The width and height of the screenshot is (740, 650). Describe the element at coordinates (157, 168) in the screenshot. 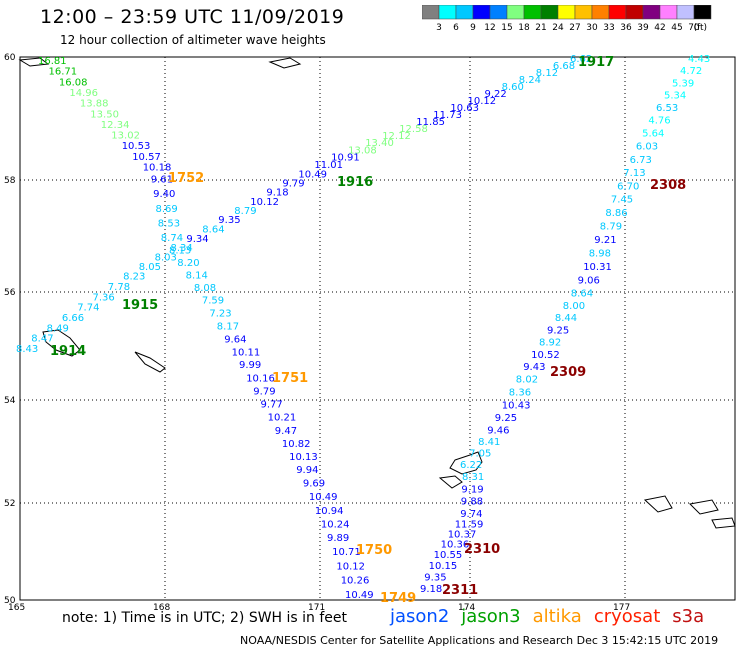

I see `wave-height-value: 10.18` at that location.